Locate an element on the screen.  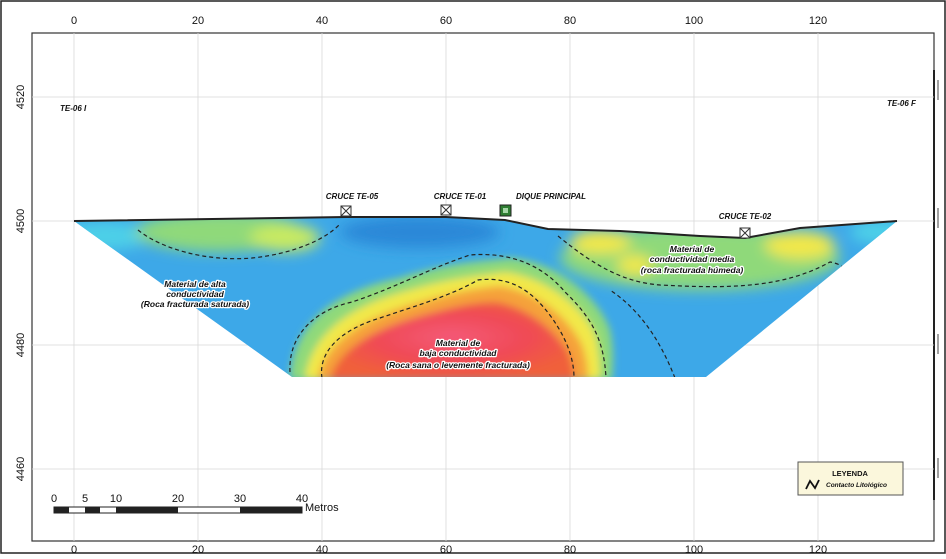
marker-label: CRUCE TE-02 is located at coordinates (745, 216).